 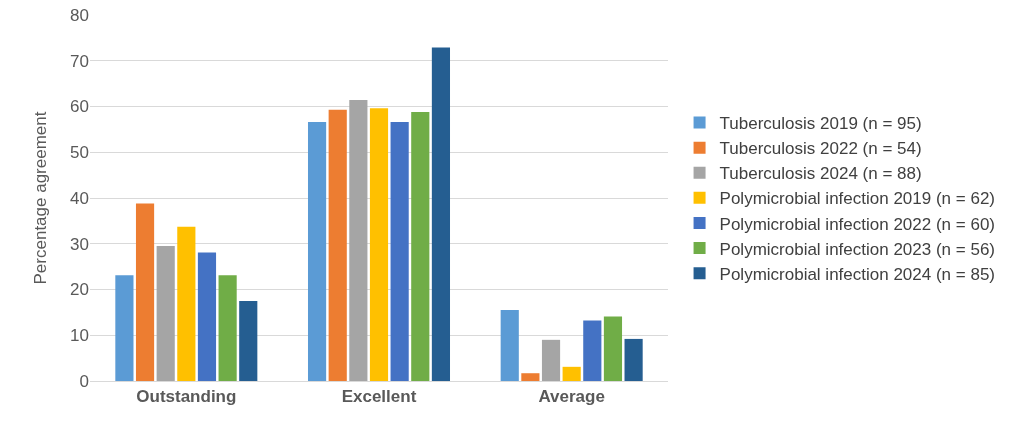 I want to click on y-tick-label: 80, so click(x=79, y=15).